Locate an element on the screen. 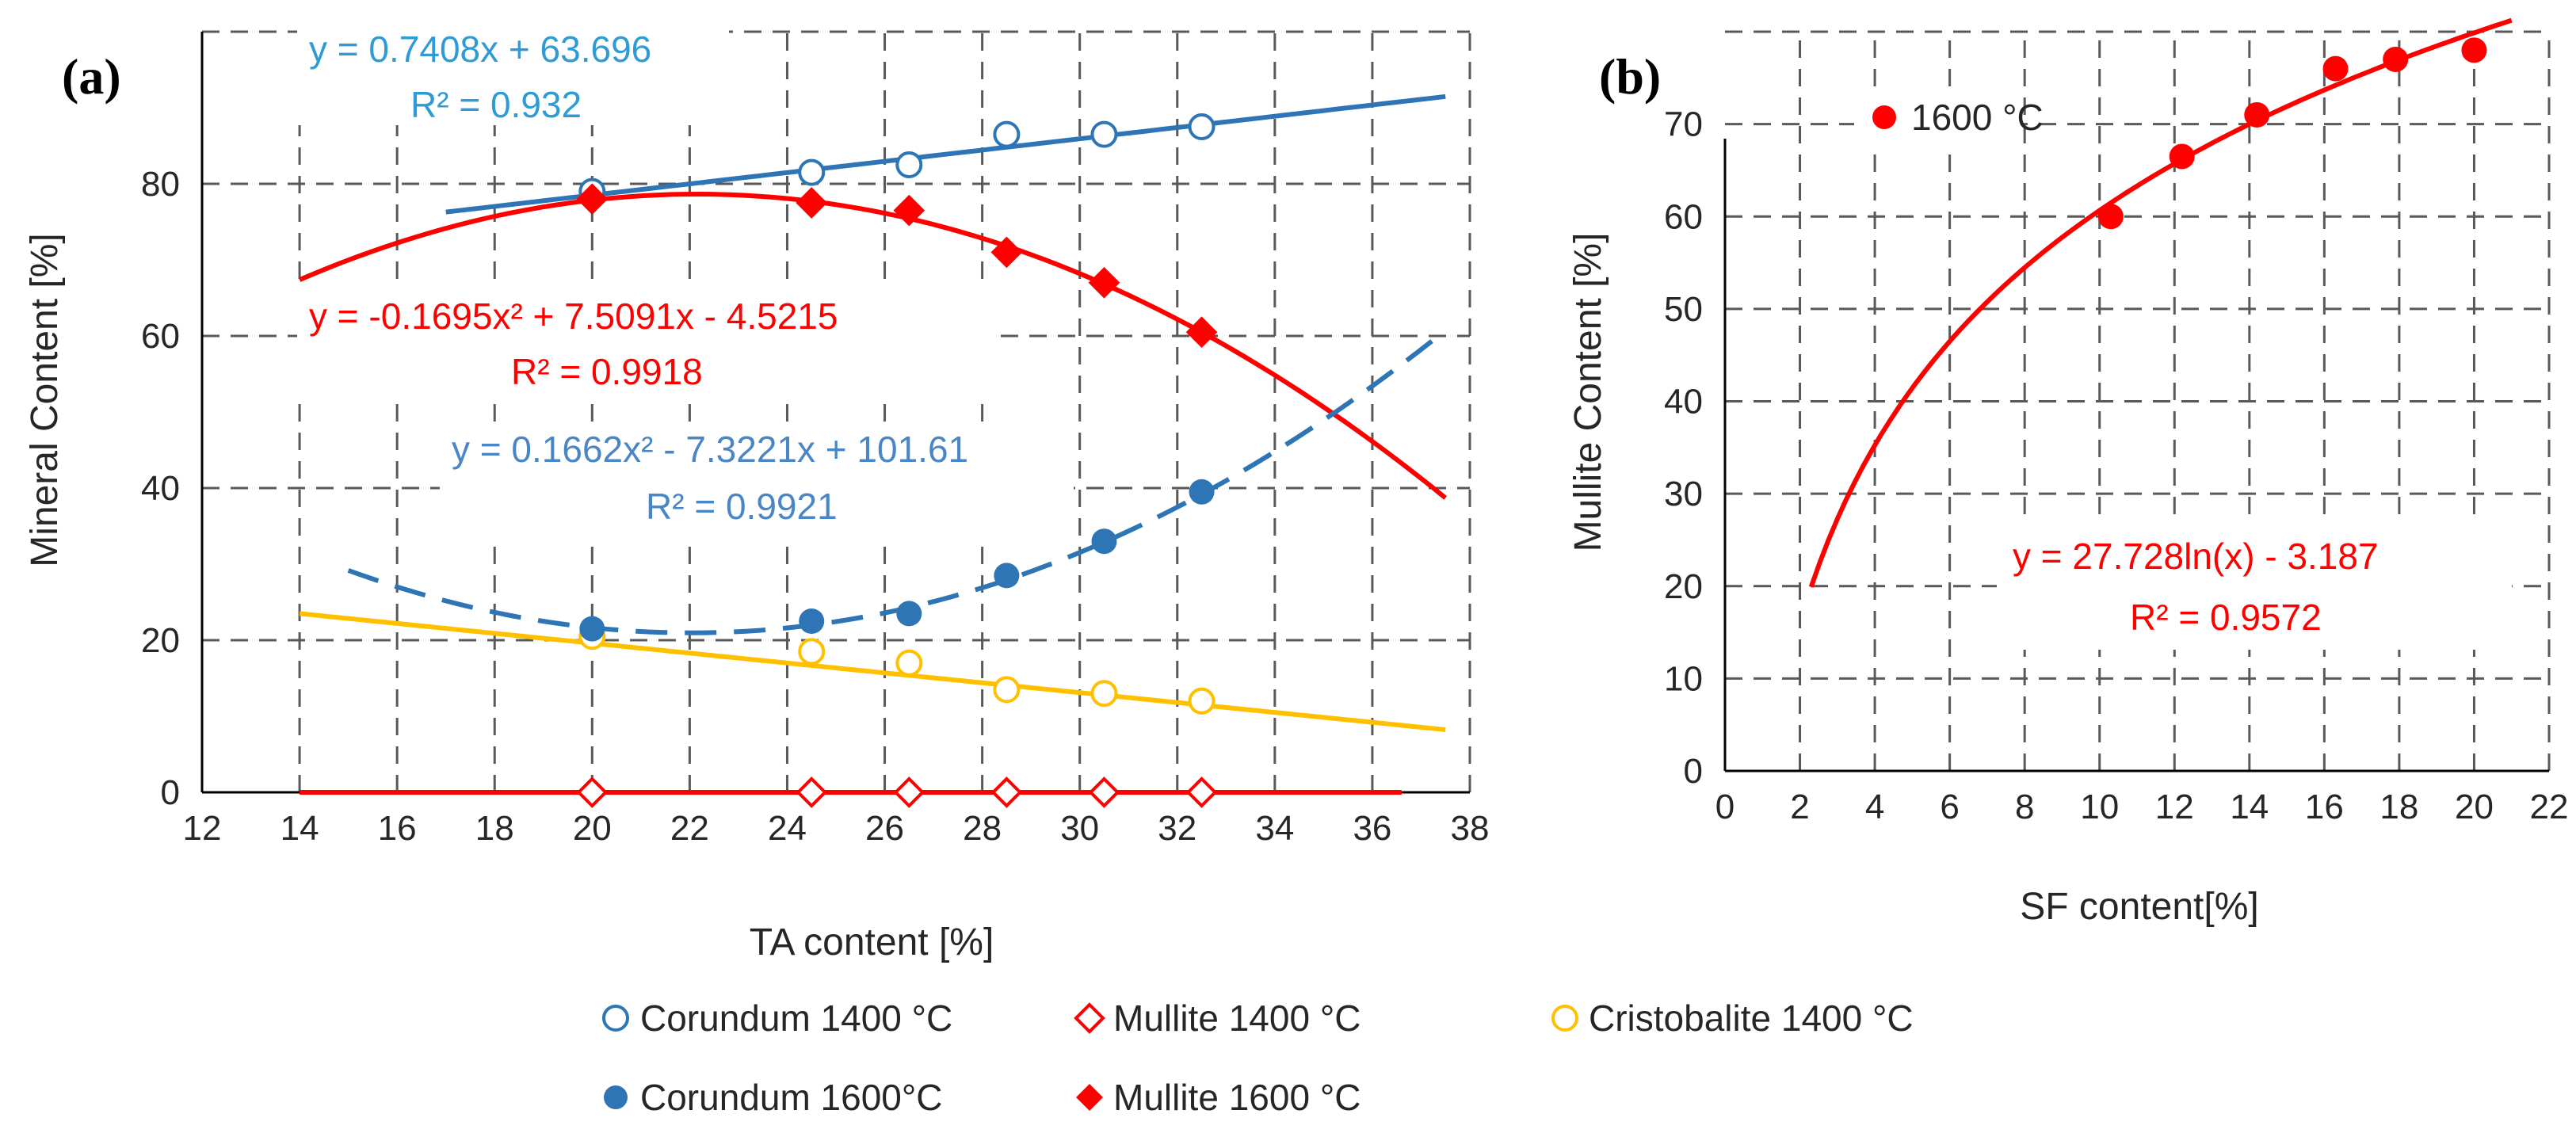  x-axis-title: TA content [%] is located at coordinates (872, 942).